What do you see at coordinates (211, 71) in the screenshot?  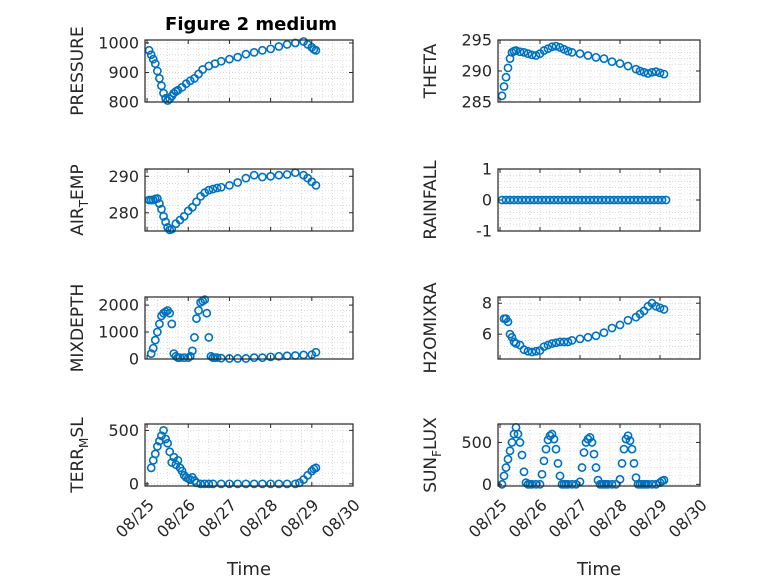 I see `subplot-pressure: 800 900 1000 PRESSURE` at bounding box center [211, 71].